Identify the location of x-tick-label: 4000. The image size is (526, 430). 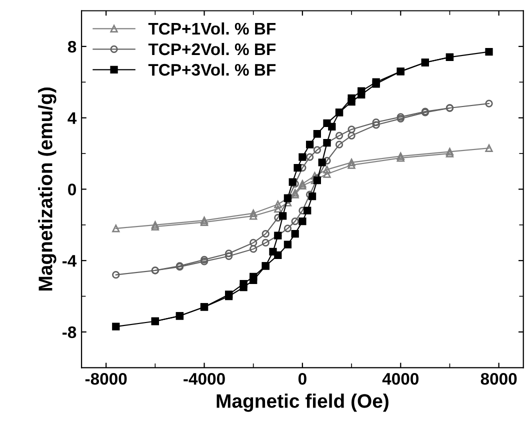
(400, 378).